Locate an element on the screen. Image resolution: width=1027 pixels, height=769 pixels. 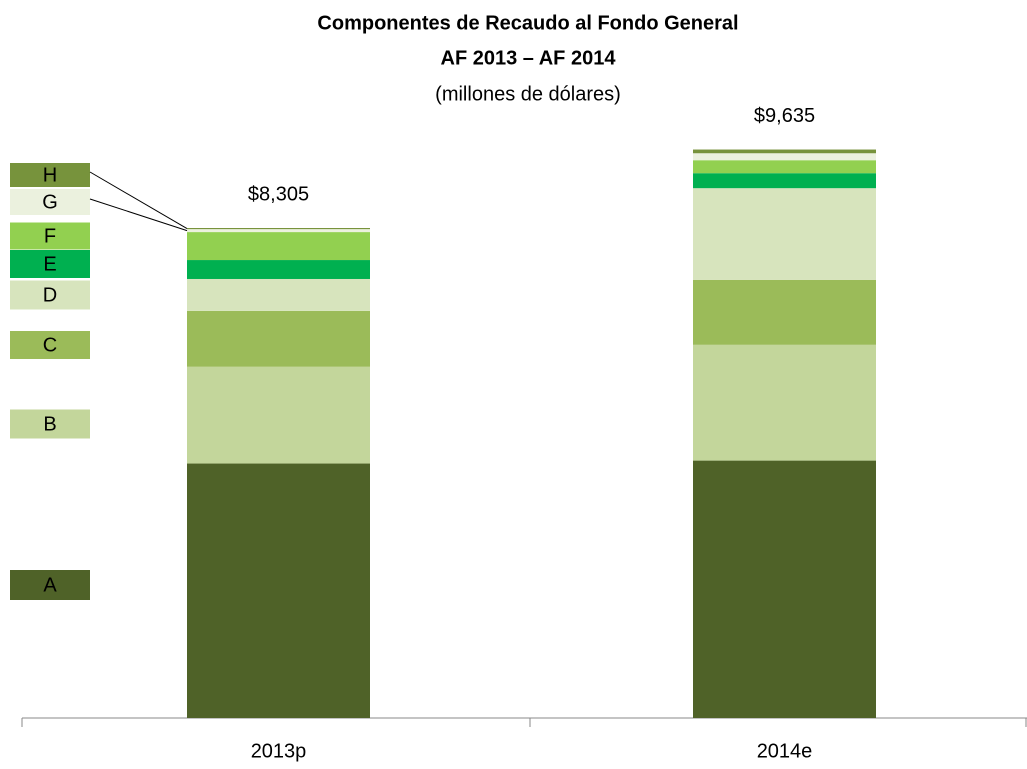
legend-label: C is located at coordinates (50, 345).